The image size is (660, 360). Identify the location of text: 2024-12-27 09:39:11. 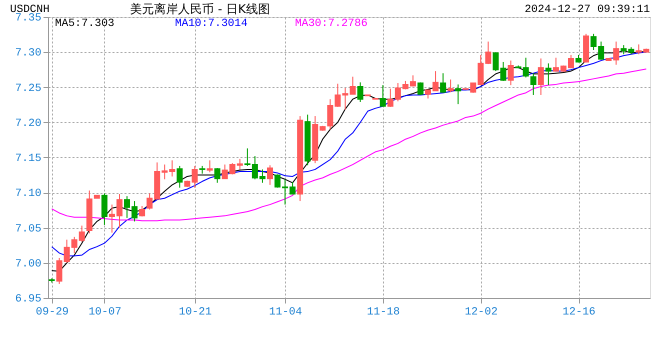
(587, 10).